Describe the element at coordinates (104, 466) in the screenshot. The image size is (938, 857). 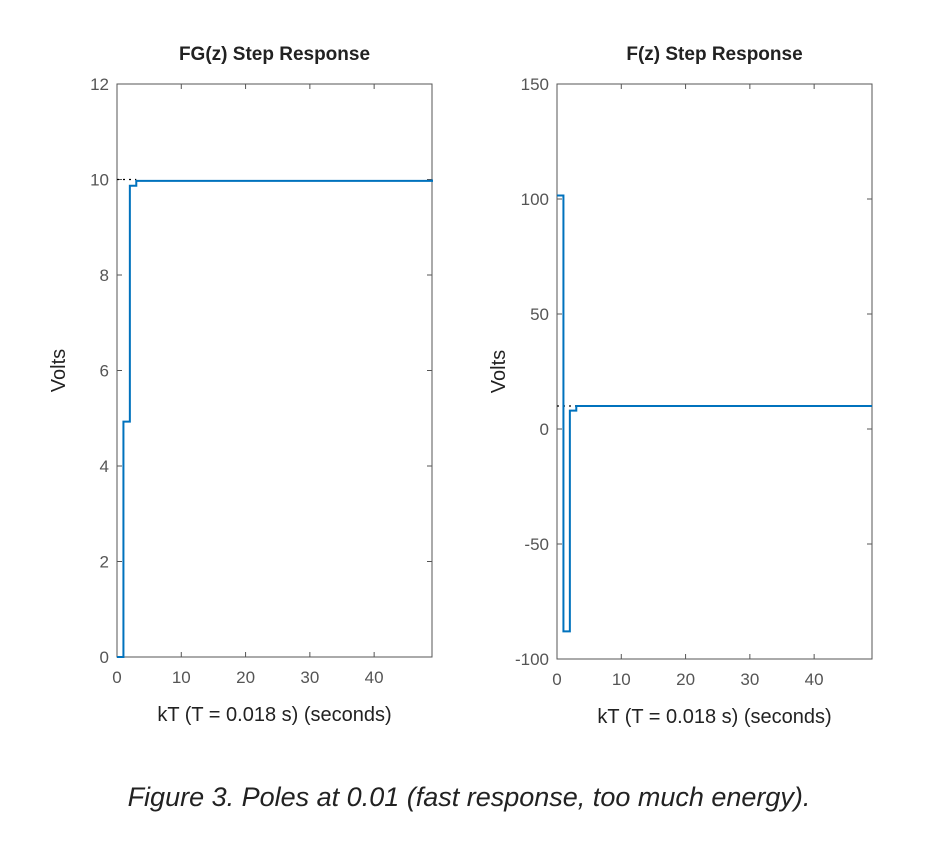
I see `y-tick-label: 4` at that location.